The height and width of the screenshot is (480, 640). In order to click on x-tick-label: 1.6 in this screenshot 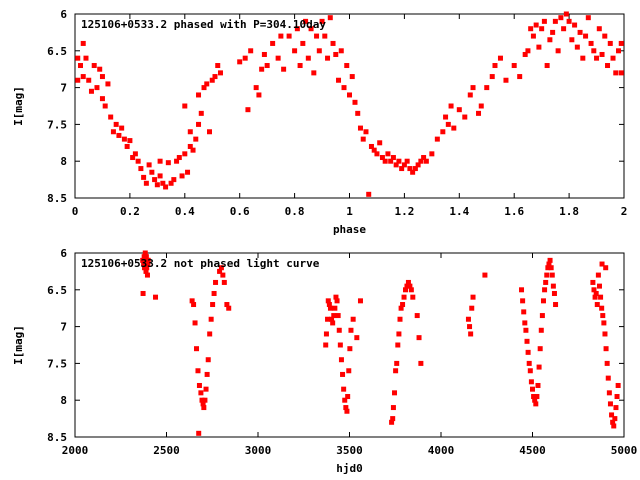, I will do `click(514, 211)`.